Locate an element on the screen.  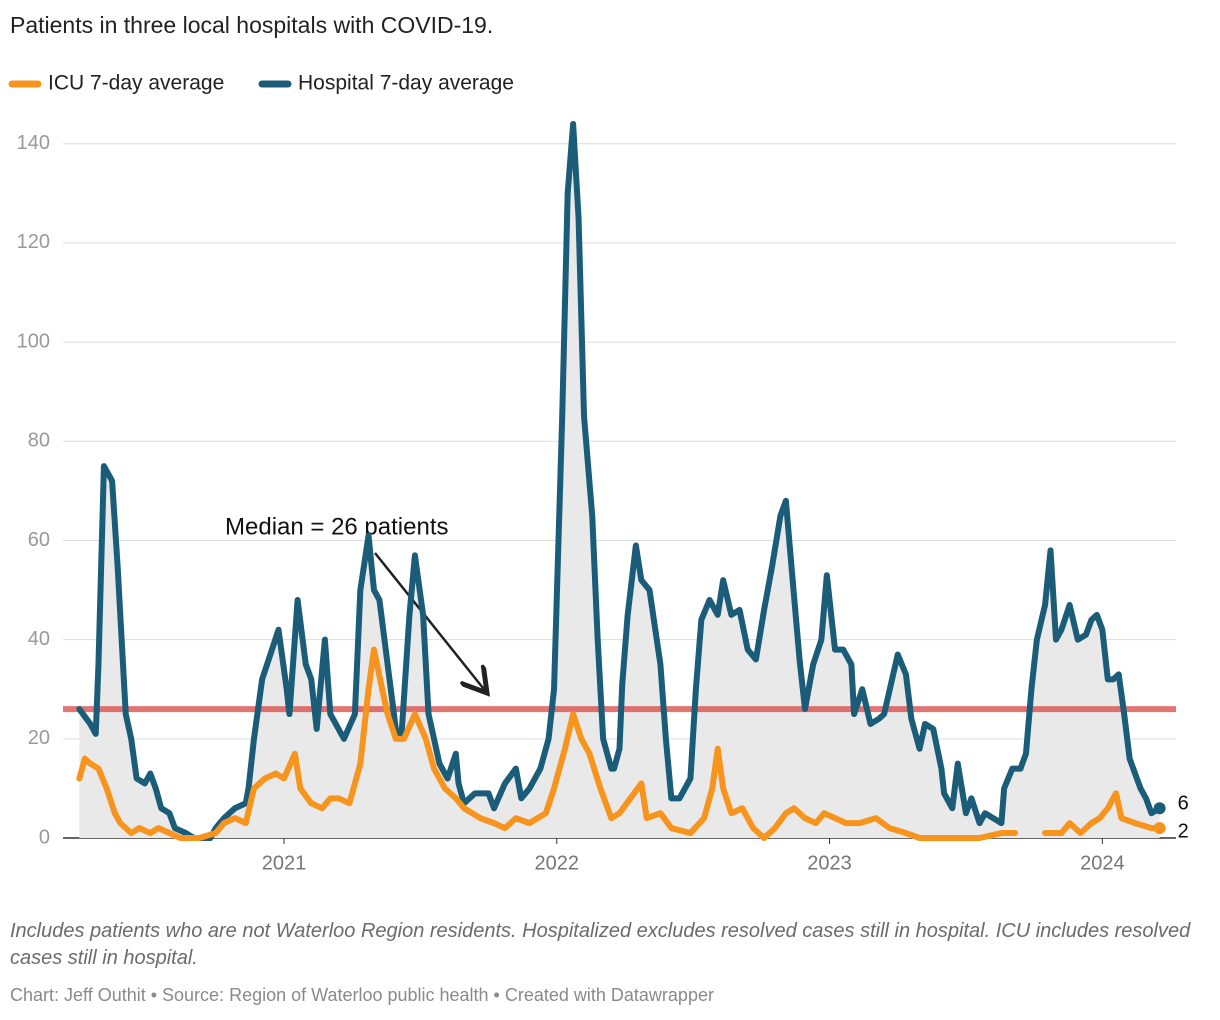
x-tick-label: 2024 is located at coordinates (1102, 863).